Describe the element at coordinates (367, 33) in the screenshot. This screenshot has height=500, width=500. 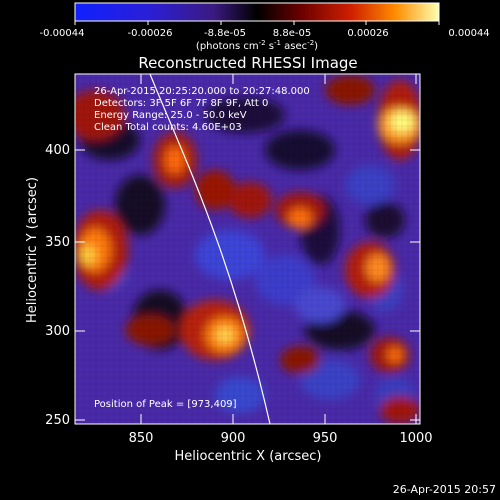
I see `colorbar-tick-label: 0.00026` at that location.